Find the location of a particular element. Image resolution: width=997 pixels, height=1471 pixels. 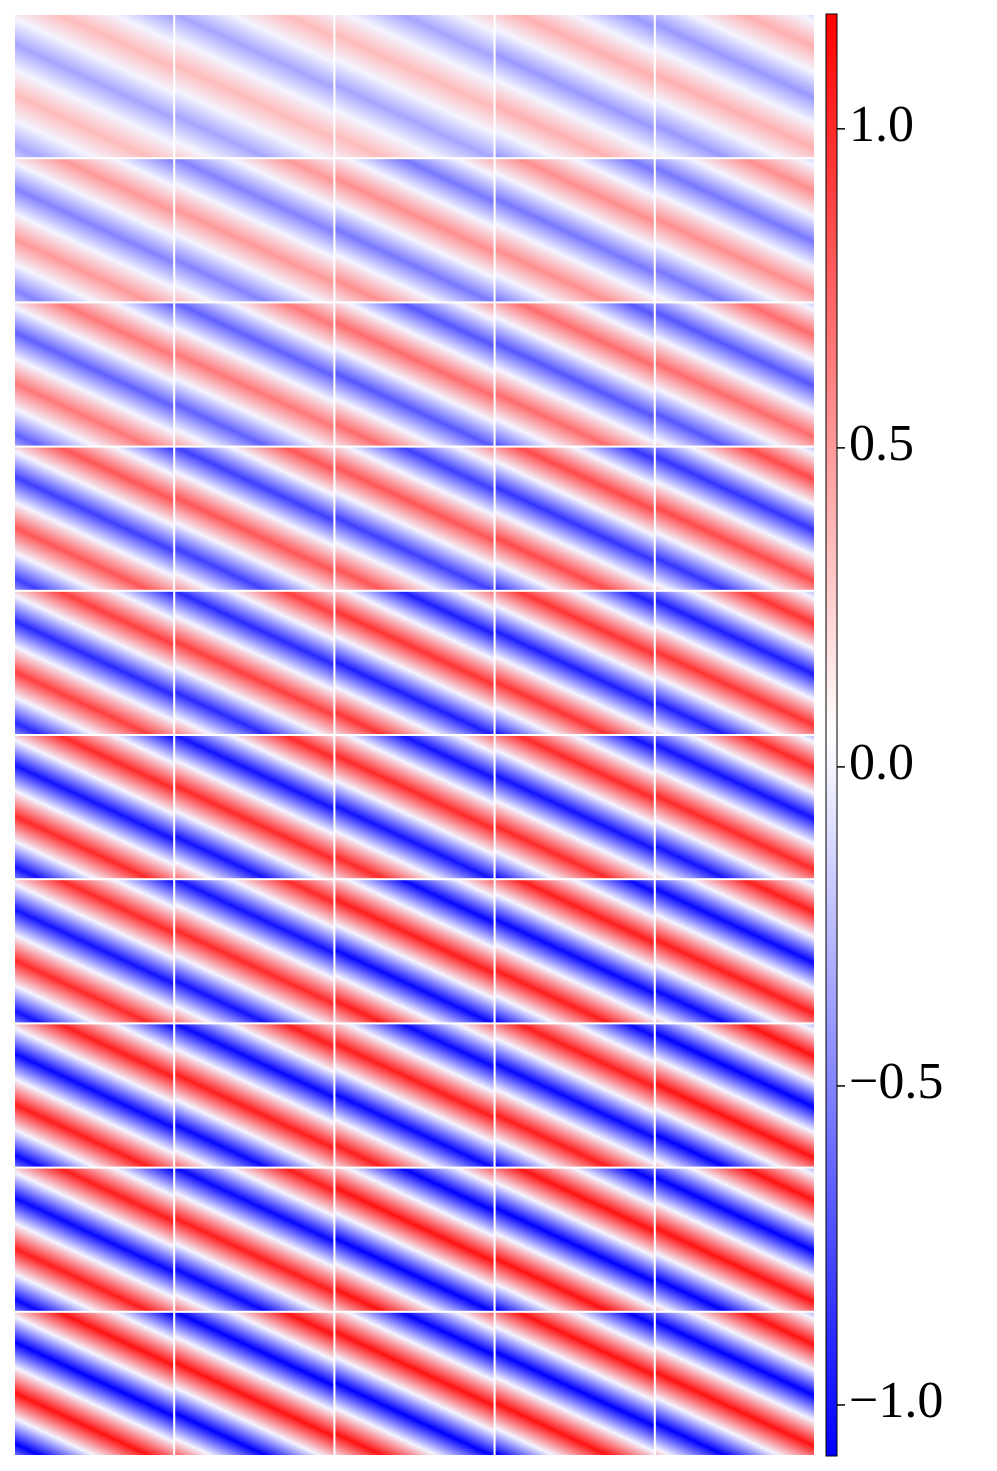

colorbar-tick-label: −0.5 is located at coordinates (896, 1081).